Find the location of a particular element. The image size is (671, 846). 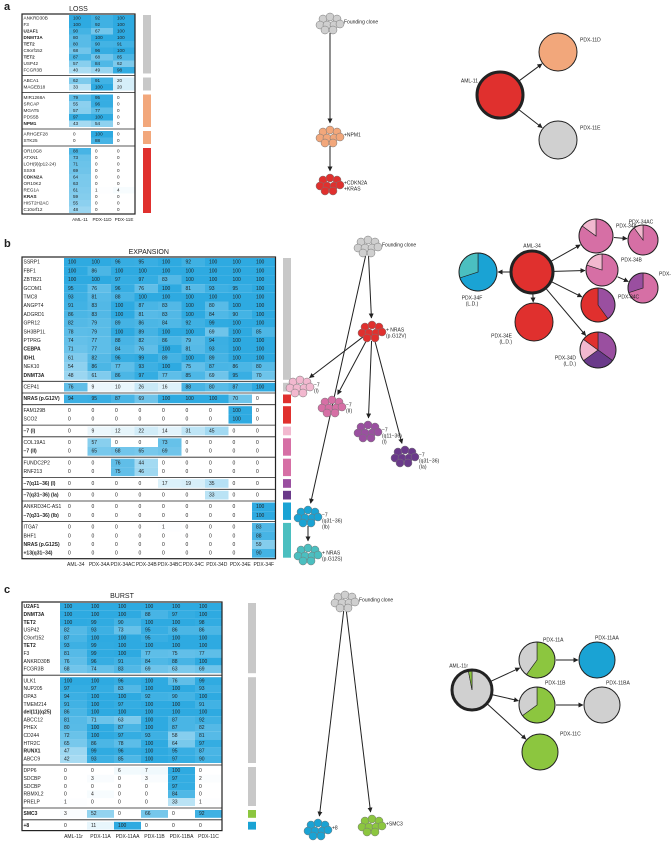

node-label: AML-34 is located at coordinates (532, 246).